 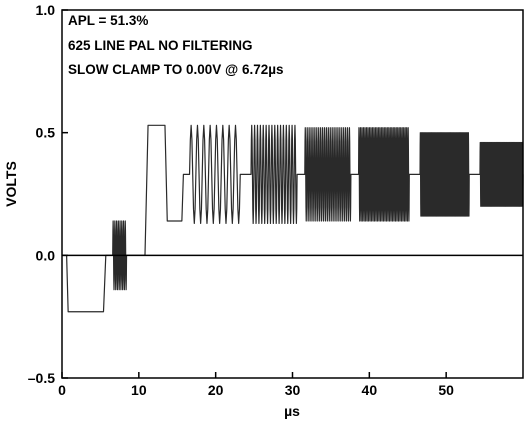 What do you see at coordinates (139, 390) in the screenshot?
I see `x-tick-label: 10` at bounding box center [139, 390].